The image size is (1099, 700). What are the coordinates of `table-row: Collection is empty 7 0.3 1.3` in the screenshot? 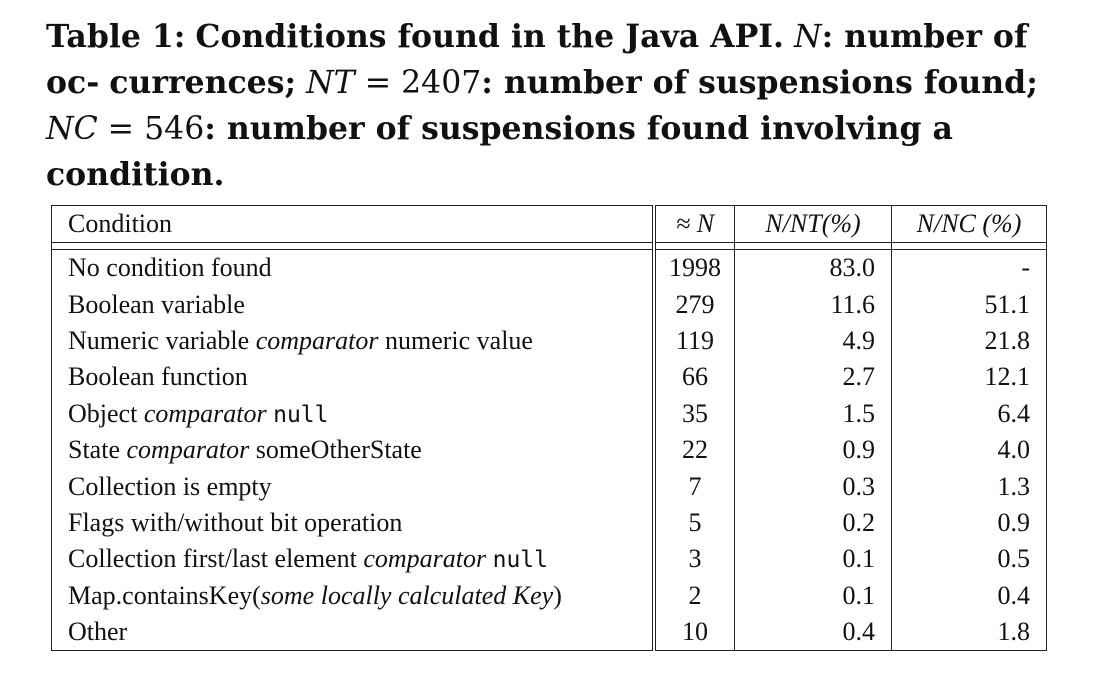 It's located at (549, 486).